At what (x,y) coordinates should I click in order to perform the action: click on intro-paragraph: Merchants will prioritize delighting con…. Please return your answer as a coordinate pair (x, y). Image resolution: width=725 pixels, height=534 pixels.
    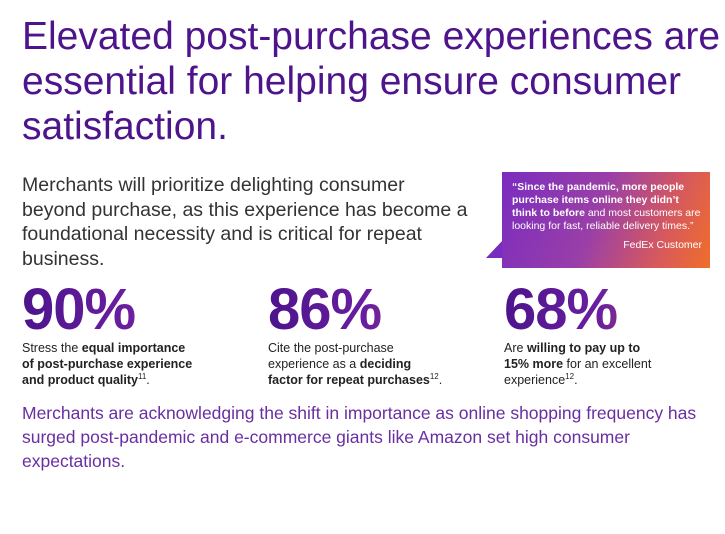
    Looking at the image, I should click on (245, 222).